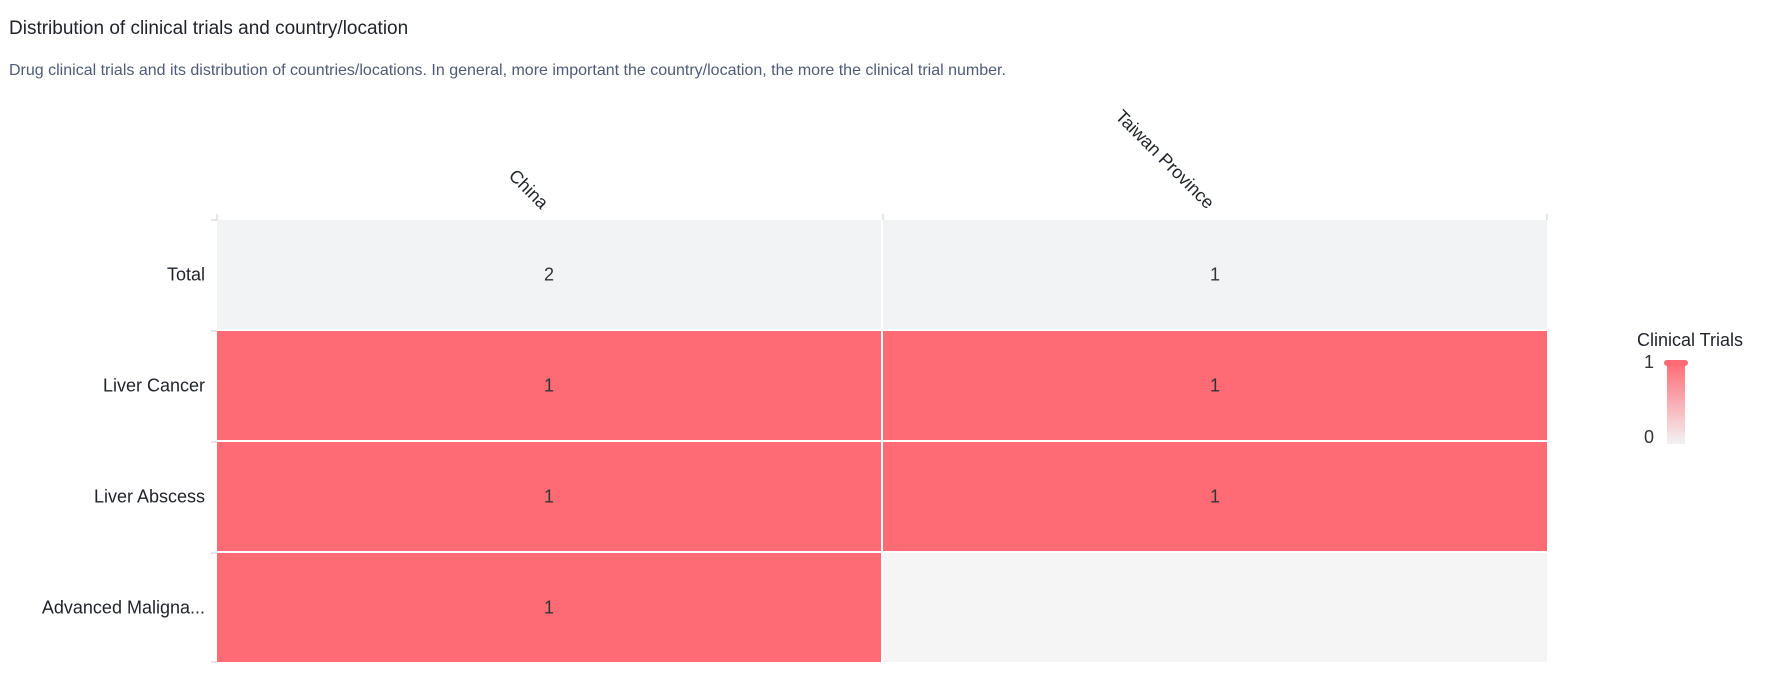  What do you see at coordinates (154, 386) in the screenshot?
I see `row-label: Liver Cancer` at bounding box center [154, 386].